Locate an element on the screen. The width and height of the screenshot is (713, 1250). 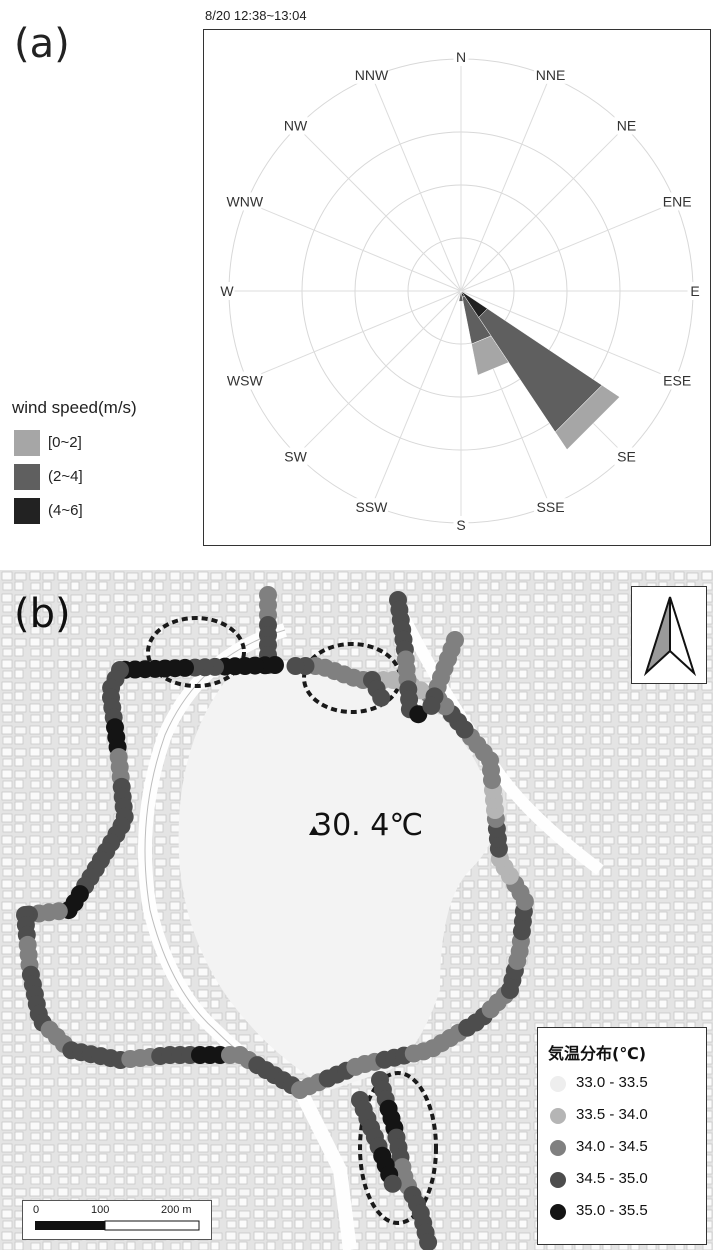
rose-direction-label: SE is located at coordinates (626, 456).